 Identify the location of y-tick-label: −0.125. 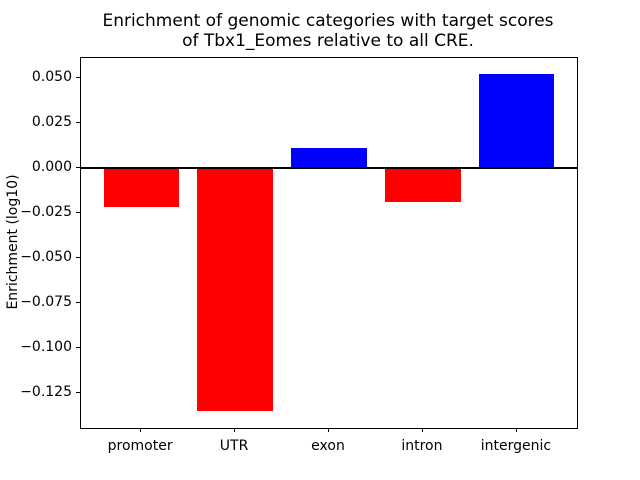
(46, 391).